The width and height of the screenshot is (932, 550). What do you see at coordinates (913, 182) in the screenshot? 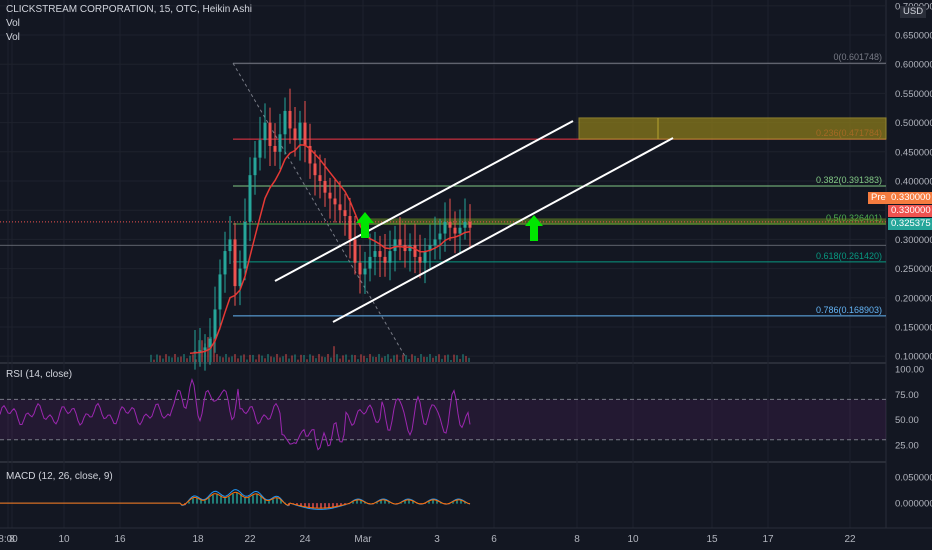
I see `y-tick-label: 0.400000` at bounding box center [913, 182].